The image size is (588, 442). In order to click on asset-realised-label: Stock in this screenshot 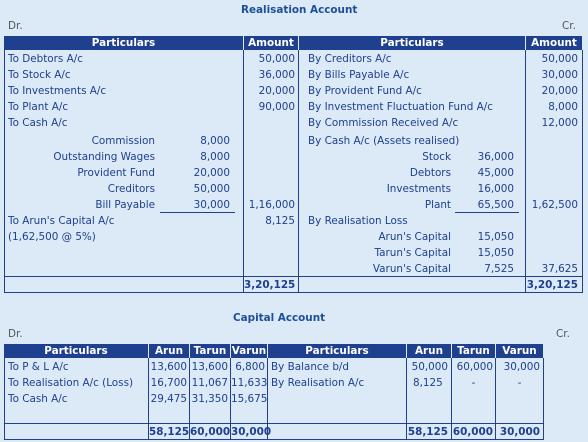, I will do `click(436, 157)`.